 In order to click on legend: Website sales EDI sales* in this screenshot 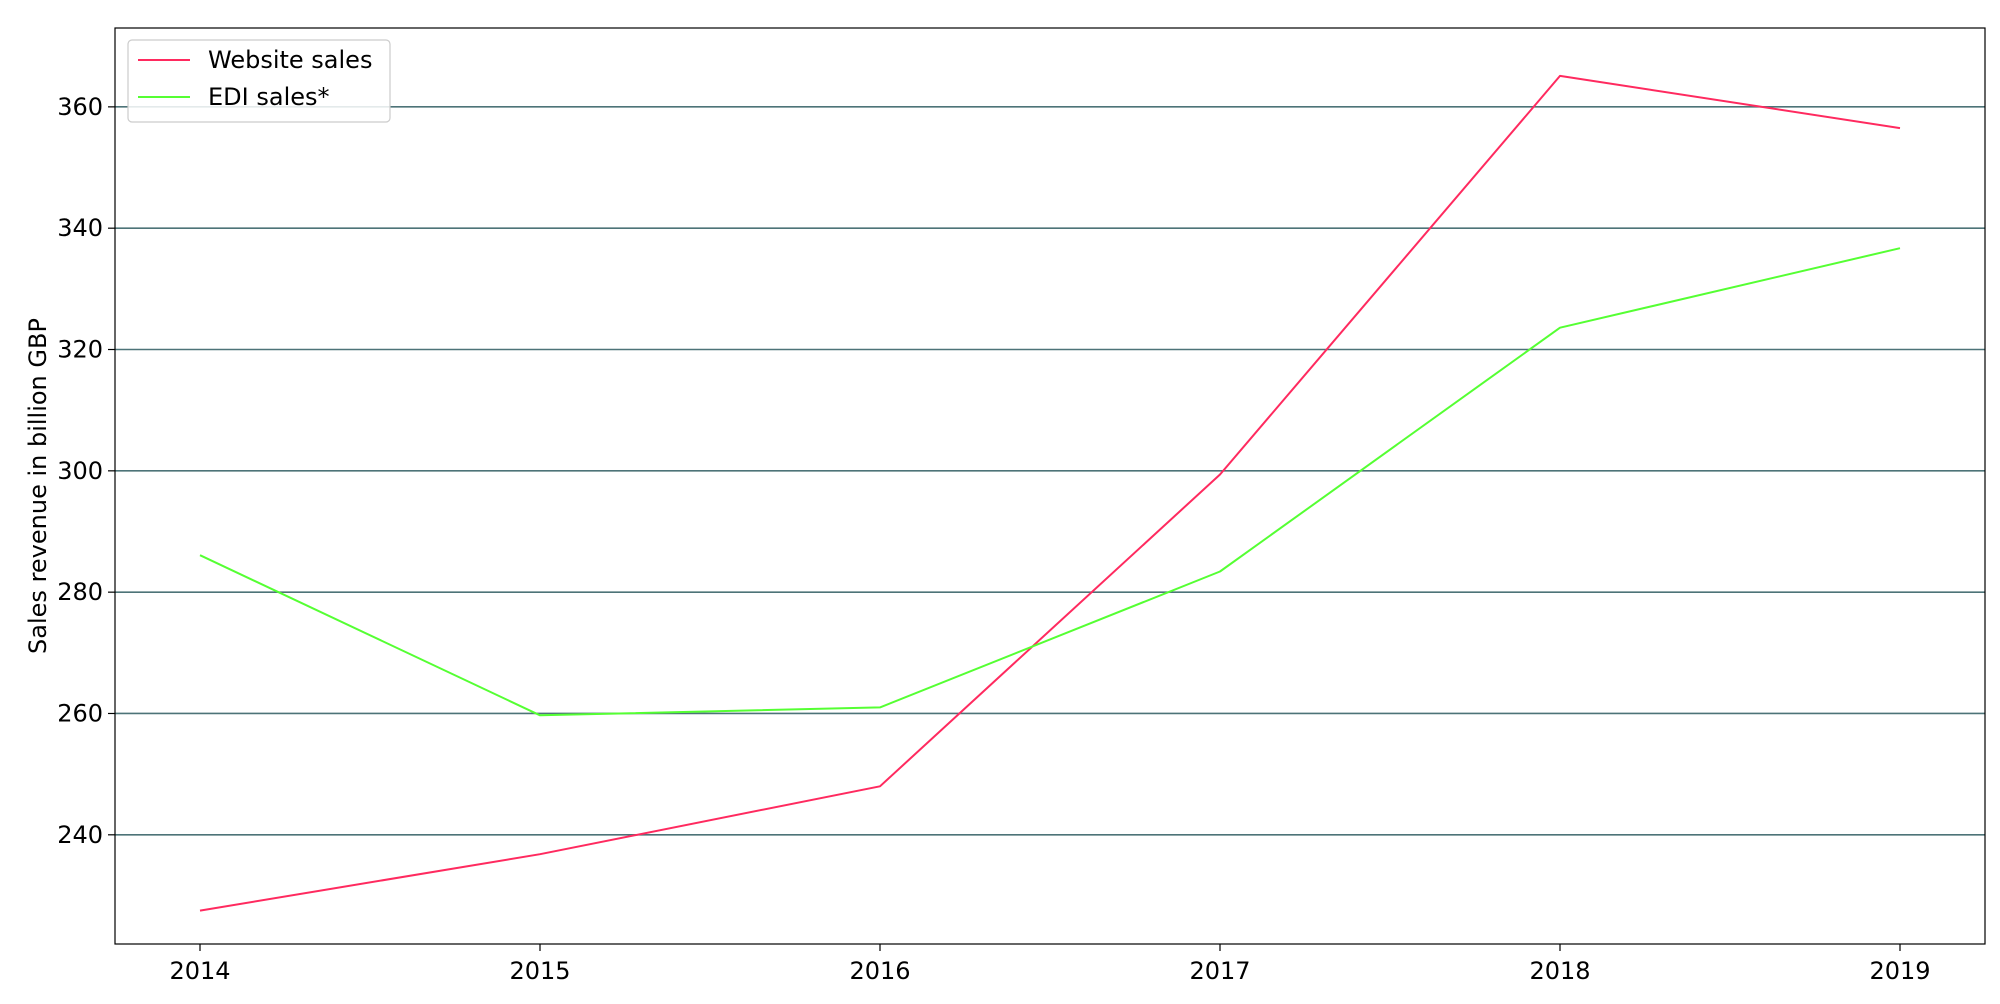, I will do `click(259, 81)`.